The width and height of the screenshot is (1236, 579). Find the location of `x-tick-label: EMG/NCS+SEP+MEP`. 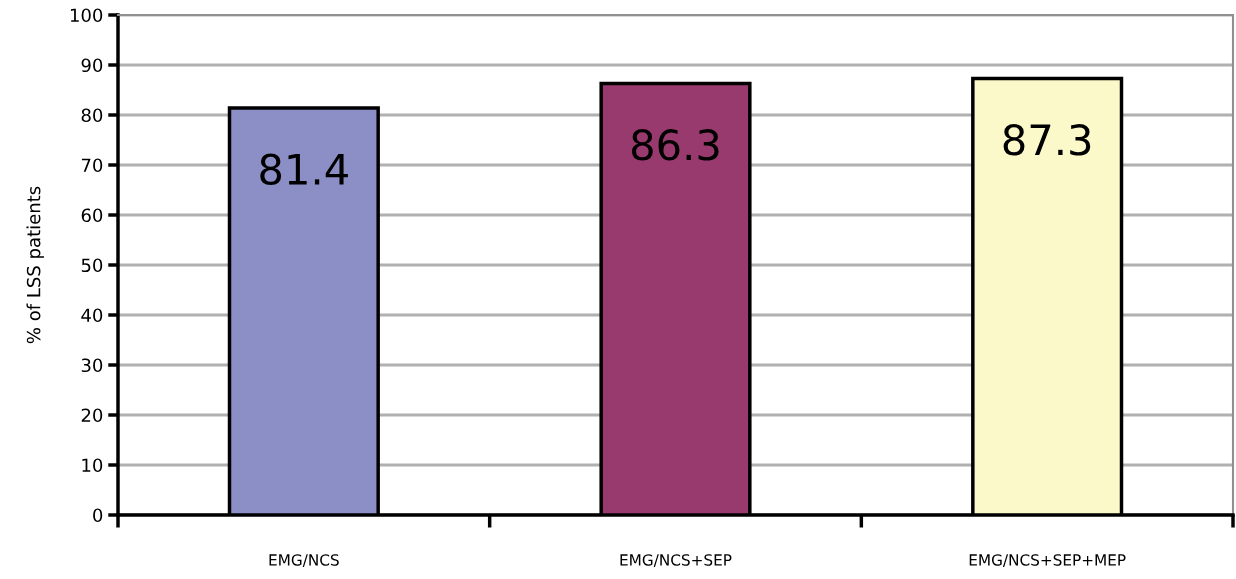

x-tick-label: EMG/NCS+SEP+MEP is located at coordinates (1047, 560).